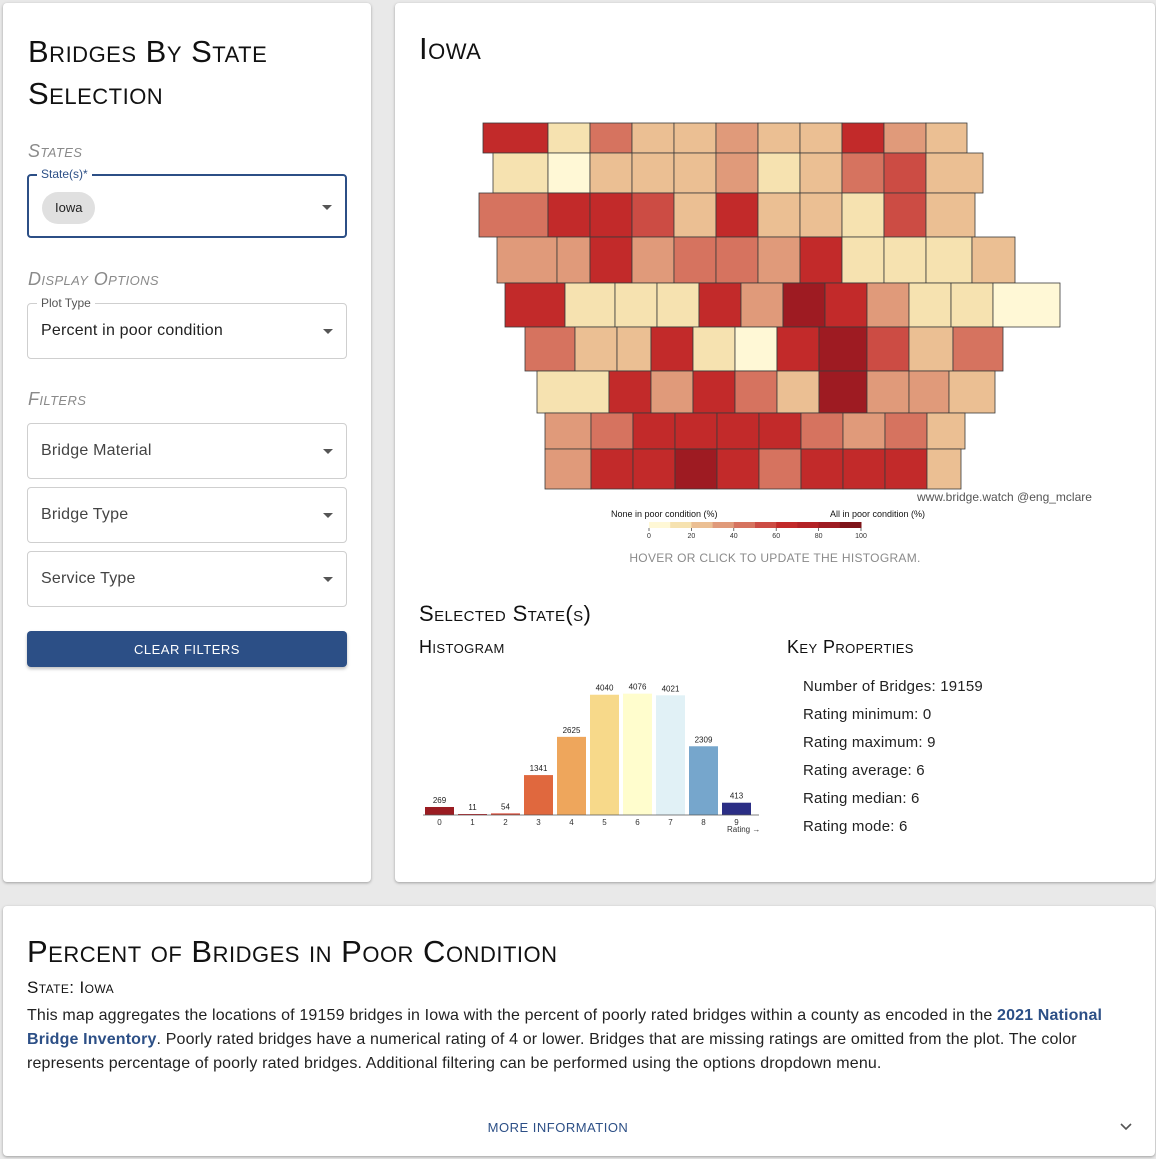 This screenshot has height=1159, width=1156. I want to click on clear-filters-button: Clear Filters, so click(187, 649).